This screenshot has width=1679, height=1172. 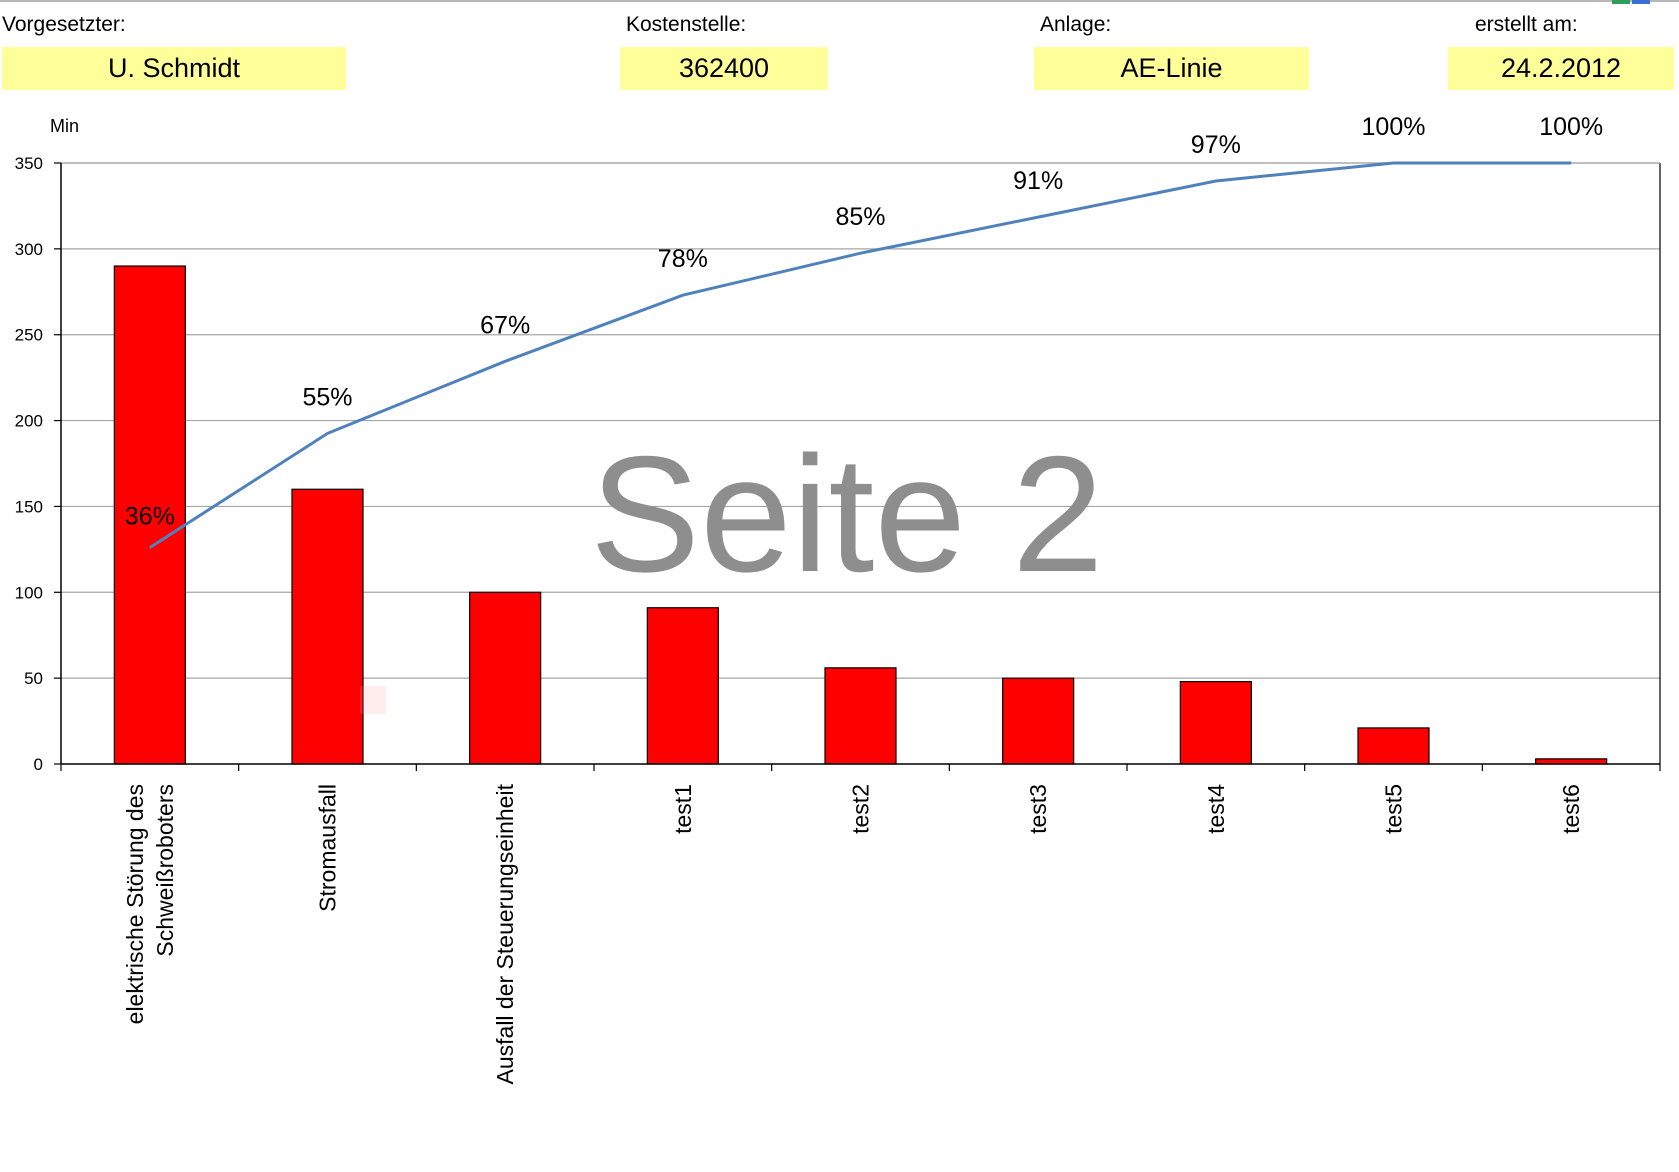 What do you see at coordinates (505, 325) in the screenshot?
I see `cumulative-percent-label: 67%` at bounding box center [505, 325].